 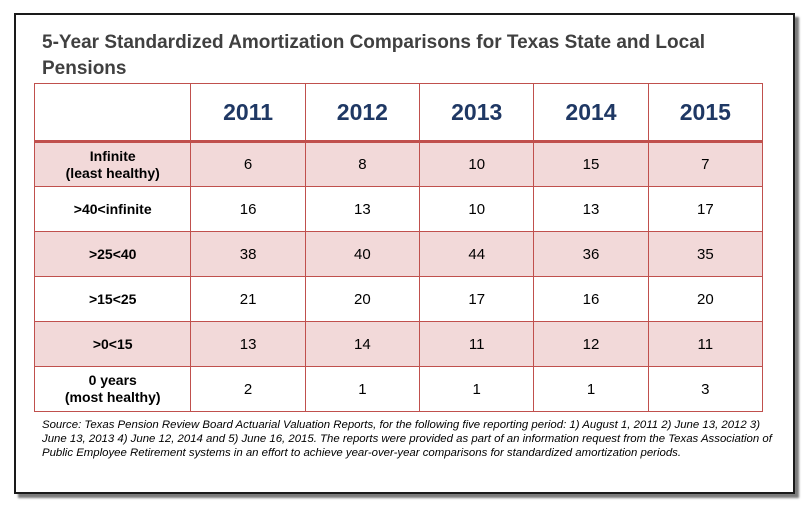 I want to click on table-row: Infinite (least healthy) 6 8 10 15 7, so click(x=398, y=164).